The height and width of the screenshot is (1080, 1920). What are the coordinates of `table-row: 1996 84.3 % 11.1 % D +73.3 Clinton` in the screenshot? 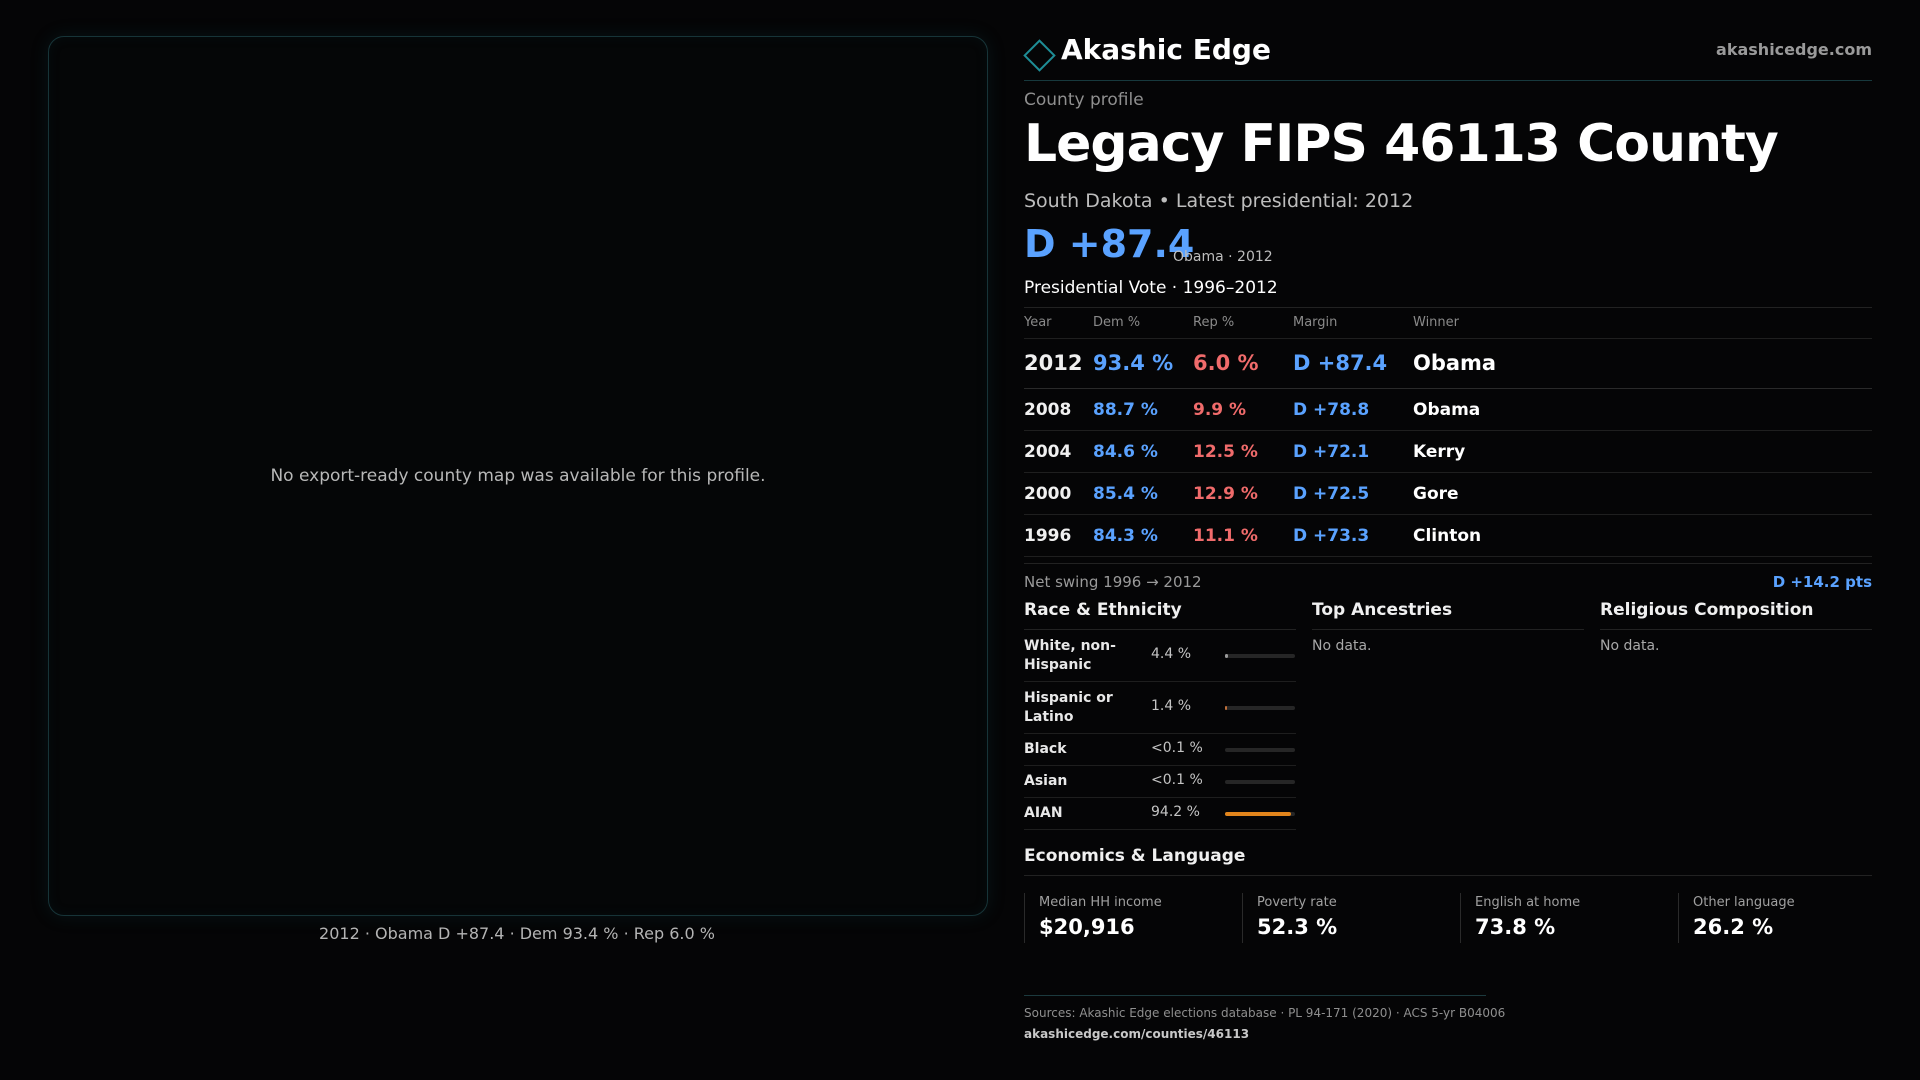 It's located at (1448, 536).